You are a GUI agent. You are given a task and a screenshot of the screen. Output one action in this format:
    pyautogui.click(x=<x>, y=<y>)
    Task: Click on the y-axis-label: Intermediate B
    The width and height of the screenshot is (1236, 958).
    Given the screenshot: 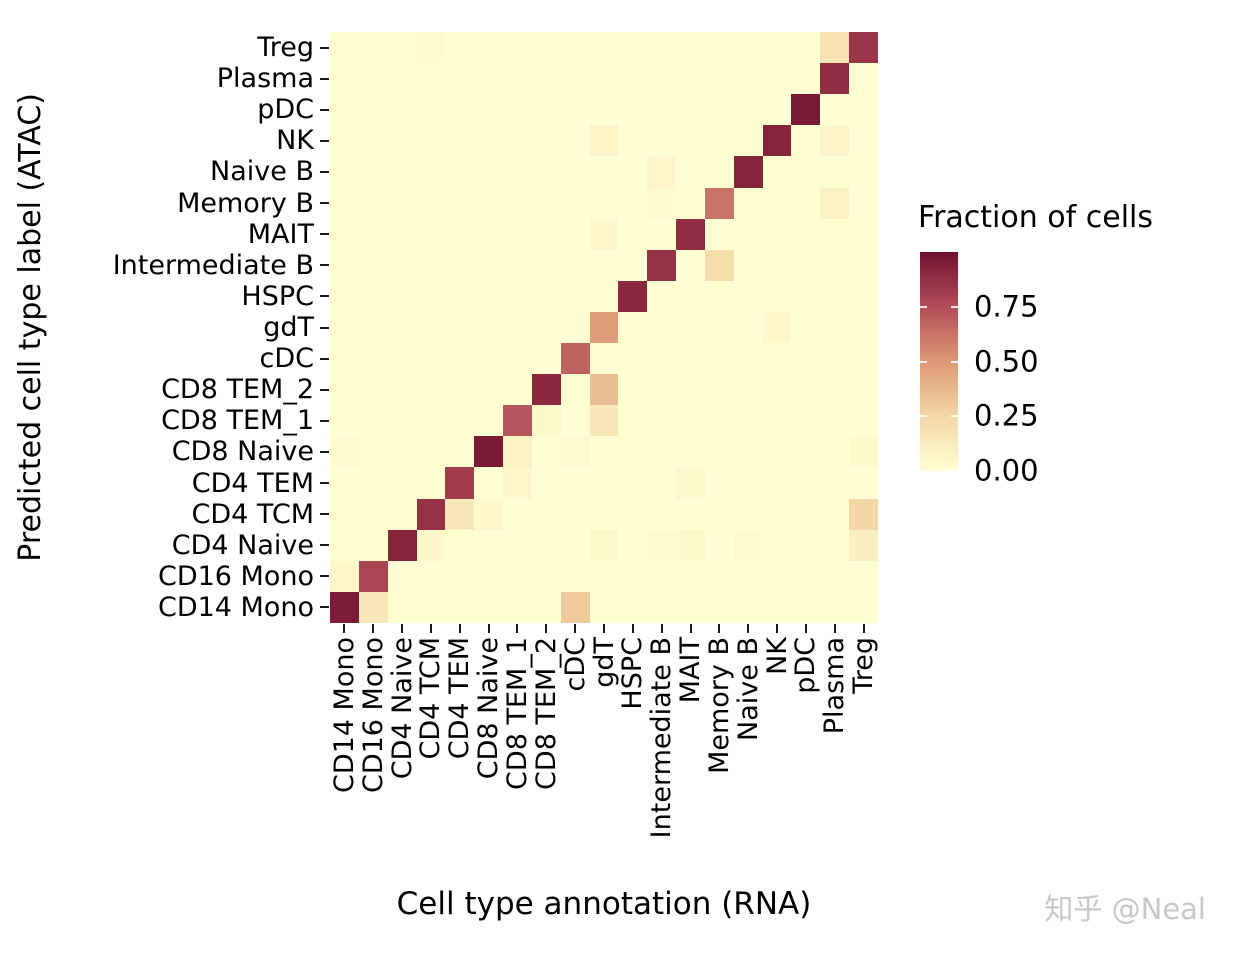 What is the action you would take?
    pyautogui.click(x=213, y=265)
    